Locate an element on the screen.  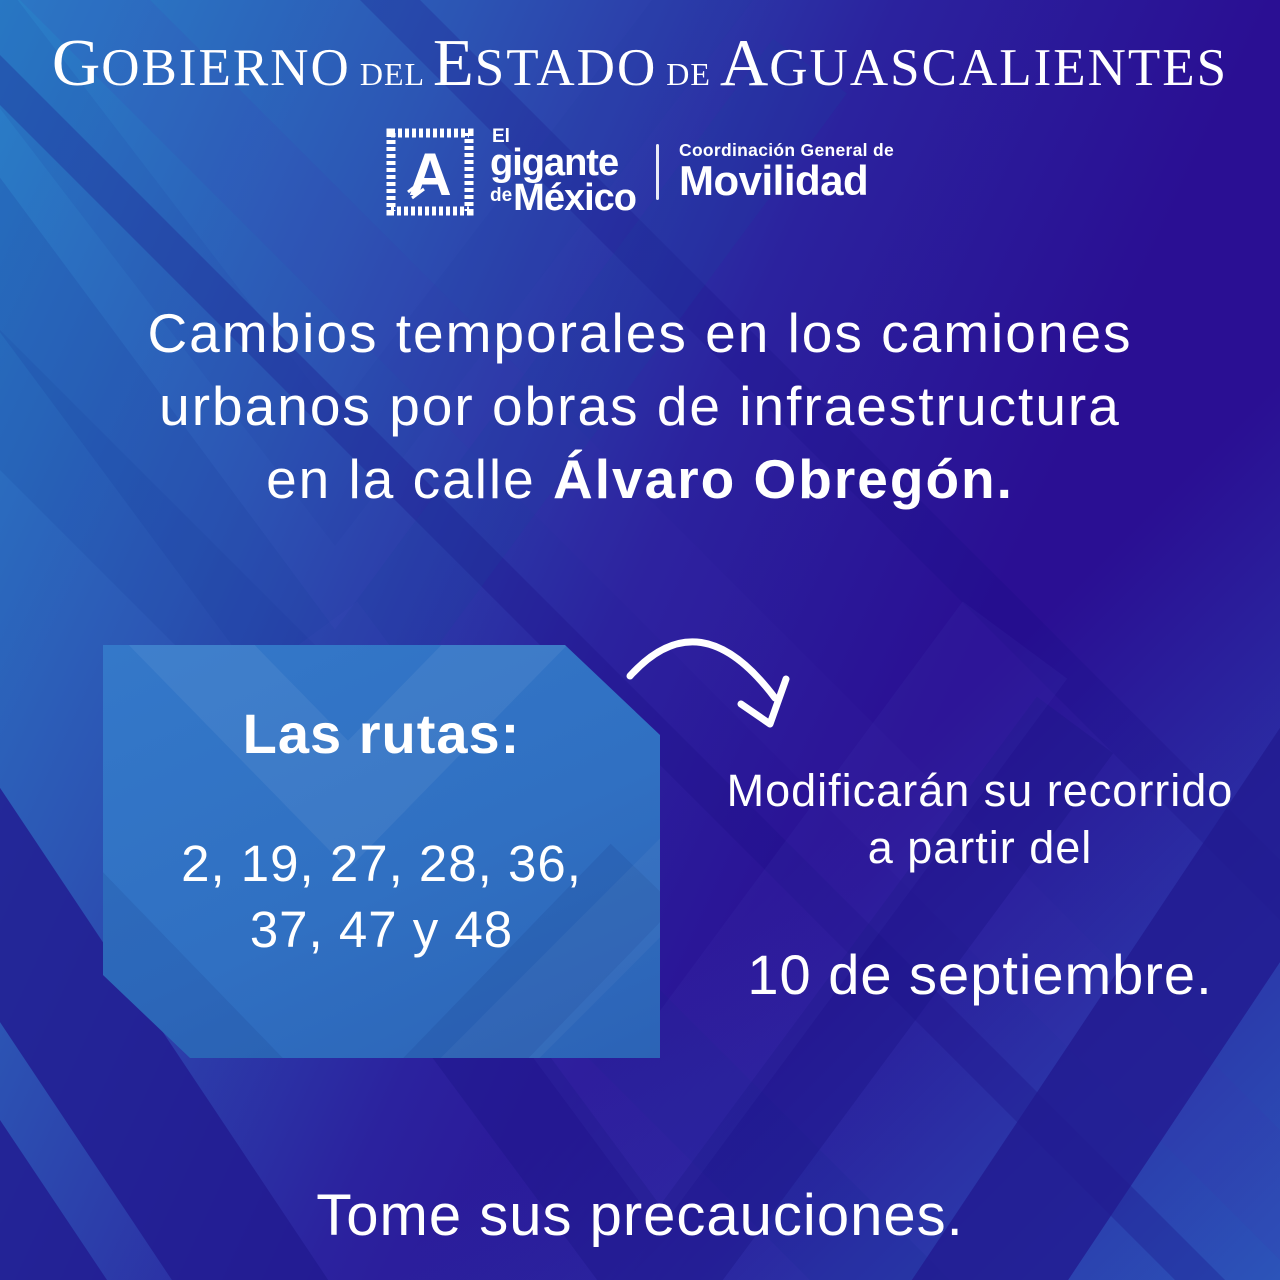
logo-divider is located at coordinates (657, 172).